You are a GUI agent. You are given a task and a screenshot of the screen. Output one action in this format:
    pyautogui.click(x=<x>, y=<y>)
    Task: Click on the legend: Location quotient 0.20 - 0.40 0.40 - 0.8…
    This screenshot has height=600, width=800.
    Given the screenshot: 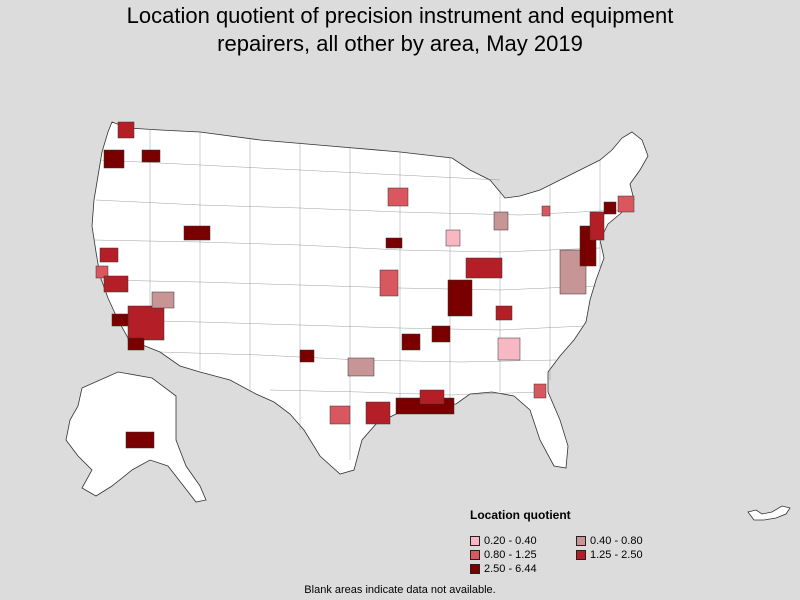 What is the action you would take?
    pyautogui.click(x=600, y=541)
    